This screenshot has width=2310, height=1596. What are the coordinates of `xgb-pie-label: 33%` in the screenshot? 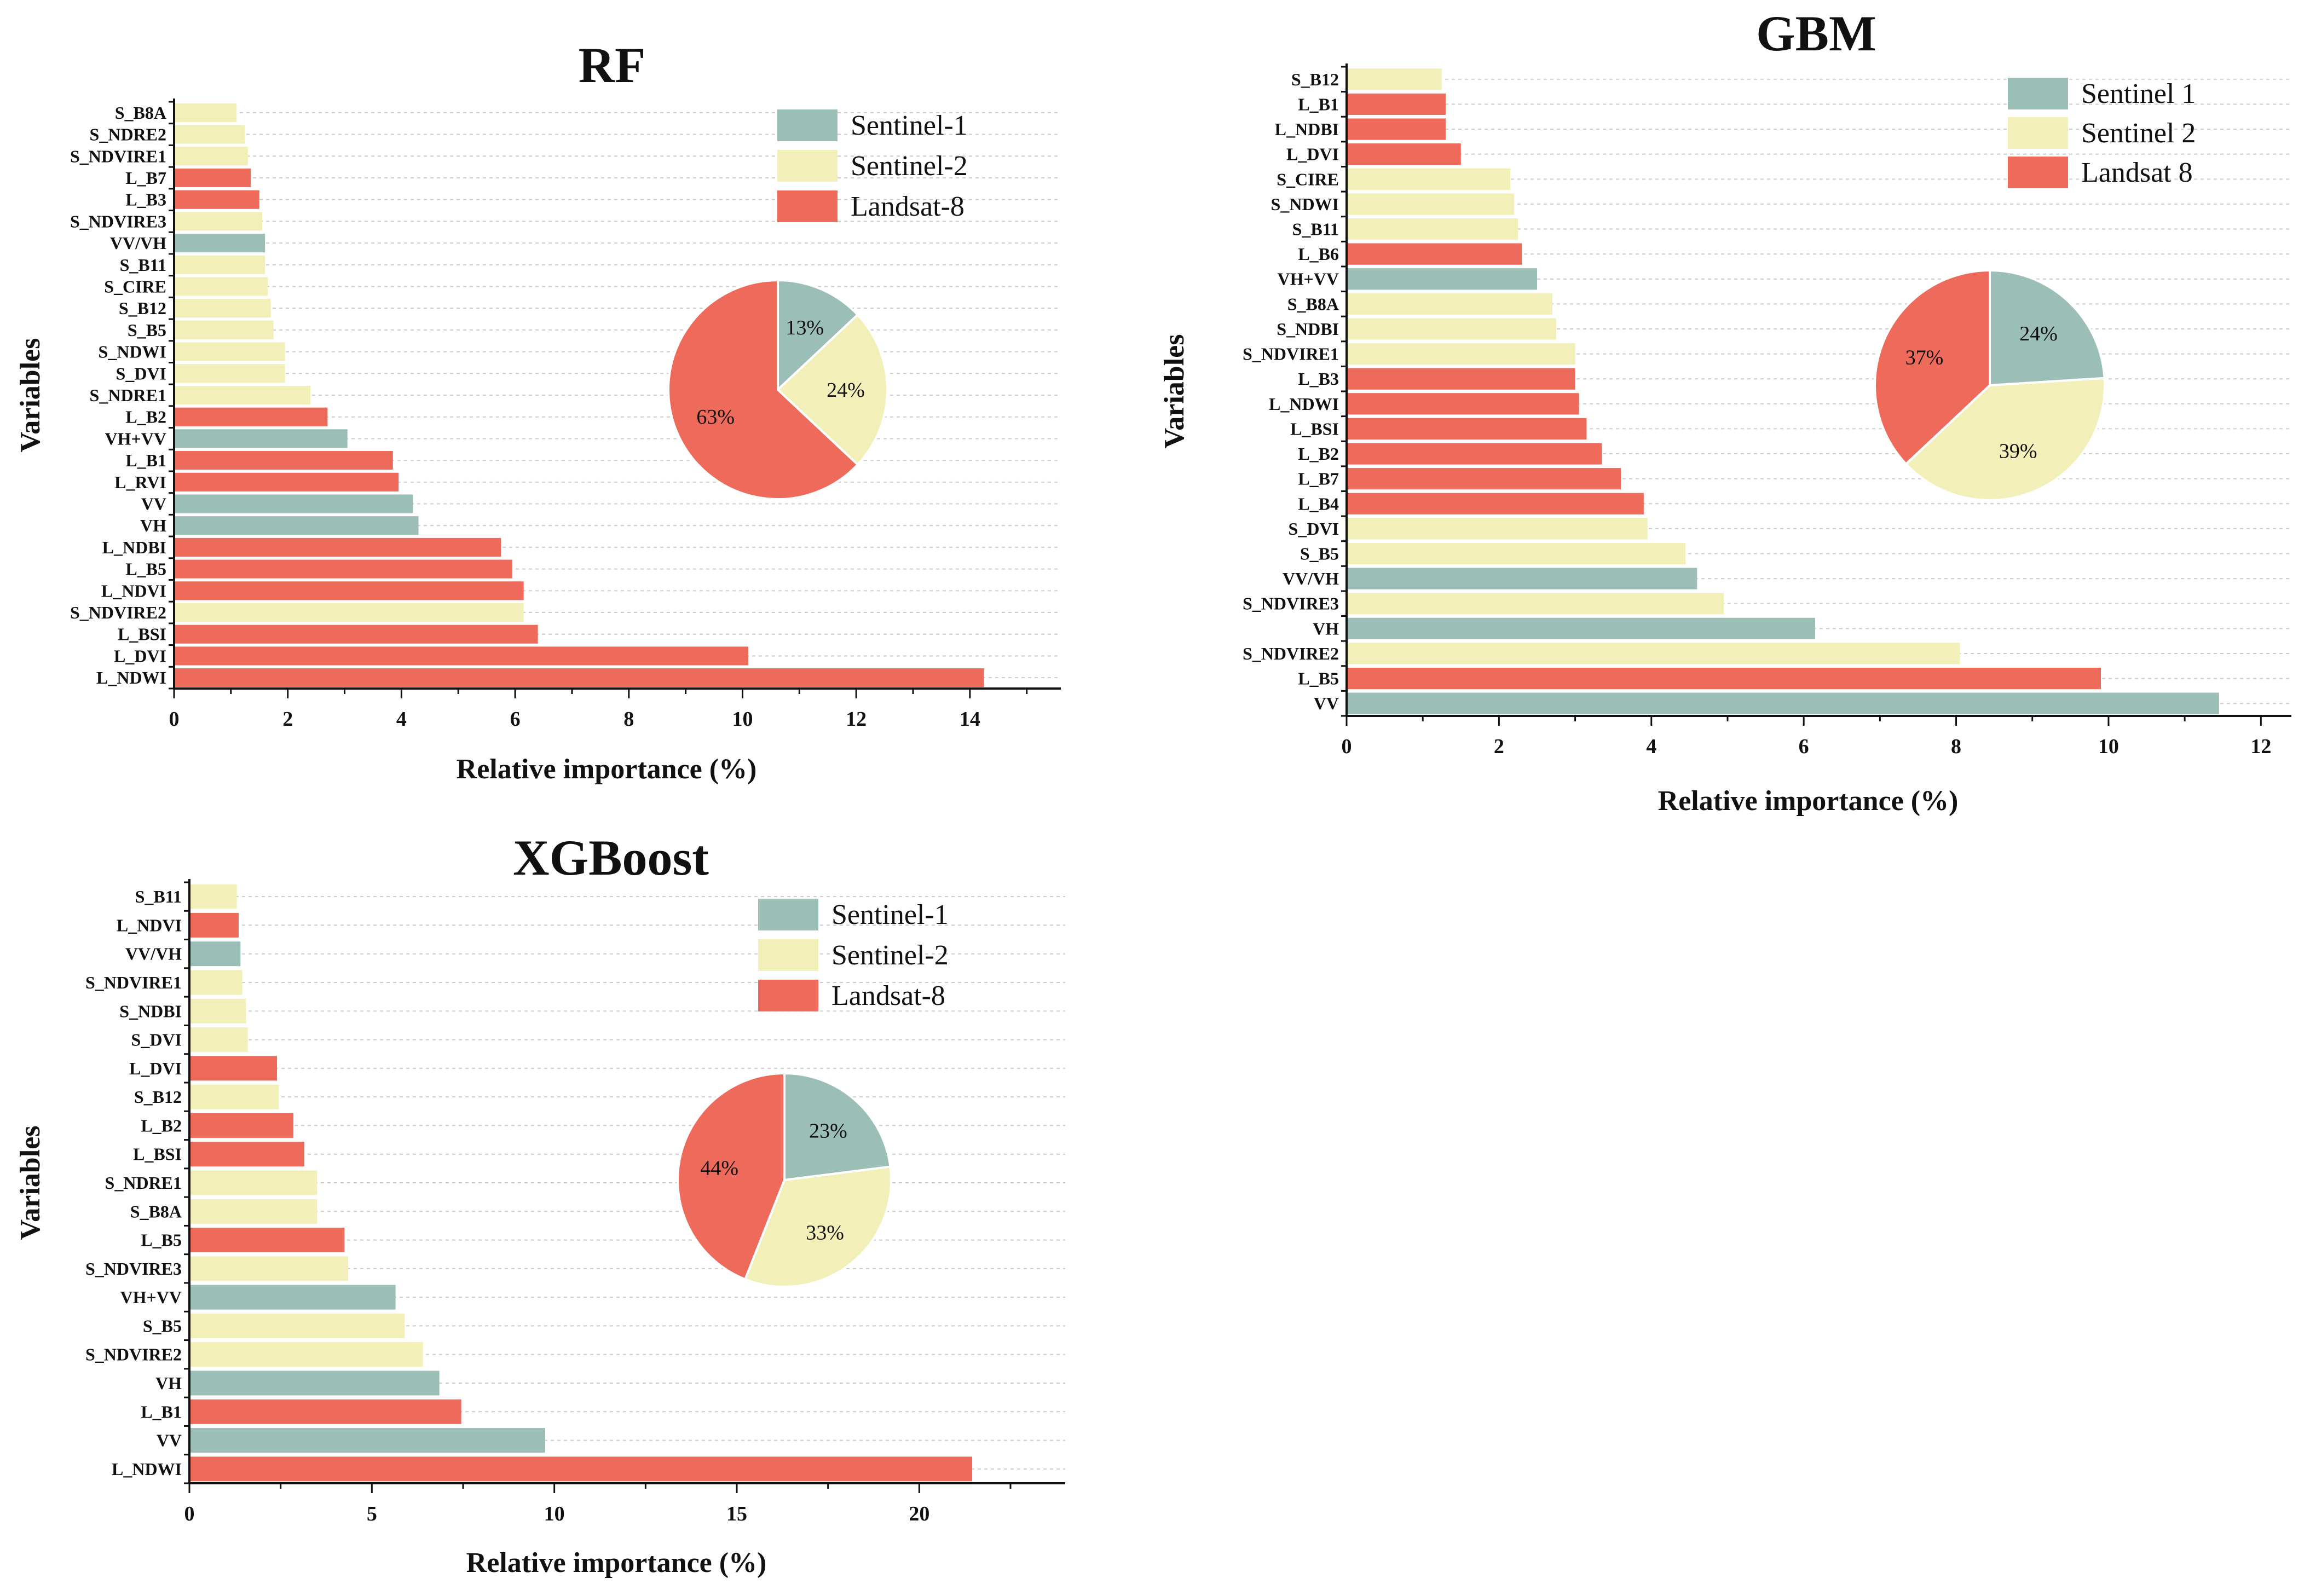 It's located at (825, 1233).